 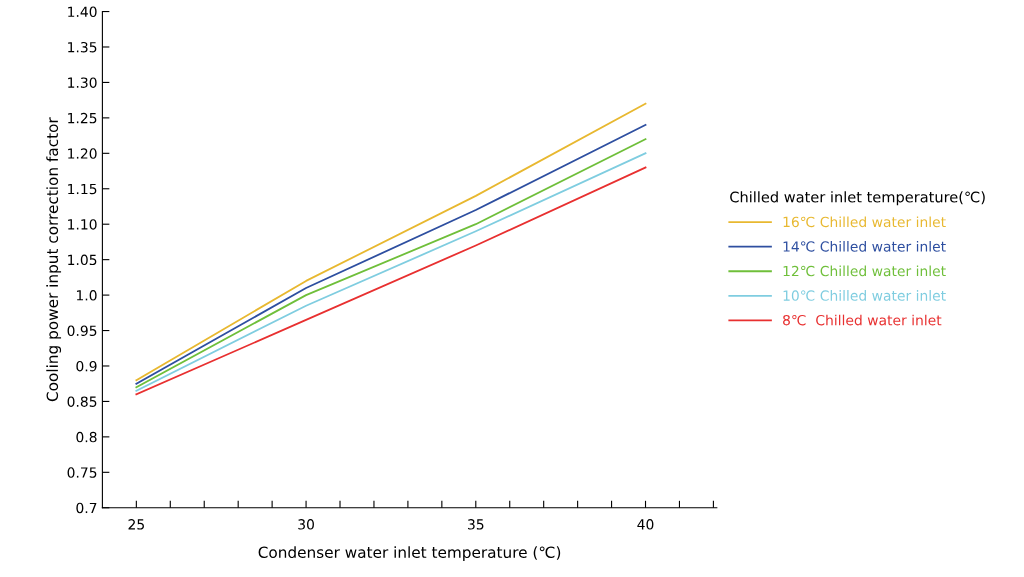 What do you see at coordinates (409, 553) in the screenshot?
I see `x-axis-title: Condenser water inlet temperature (℃)` at bounding box center [409, 553].